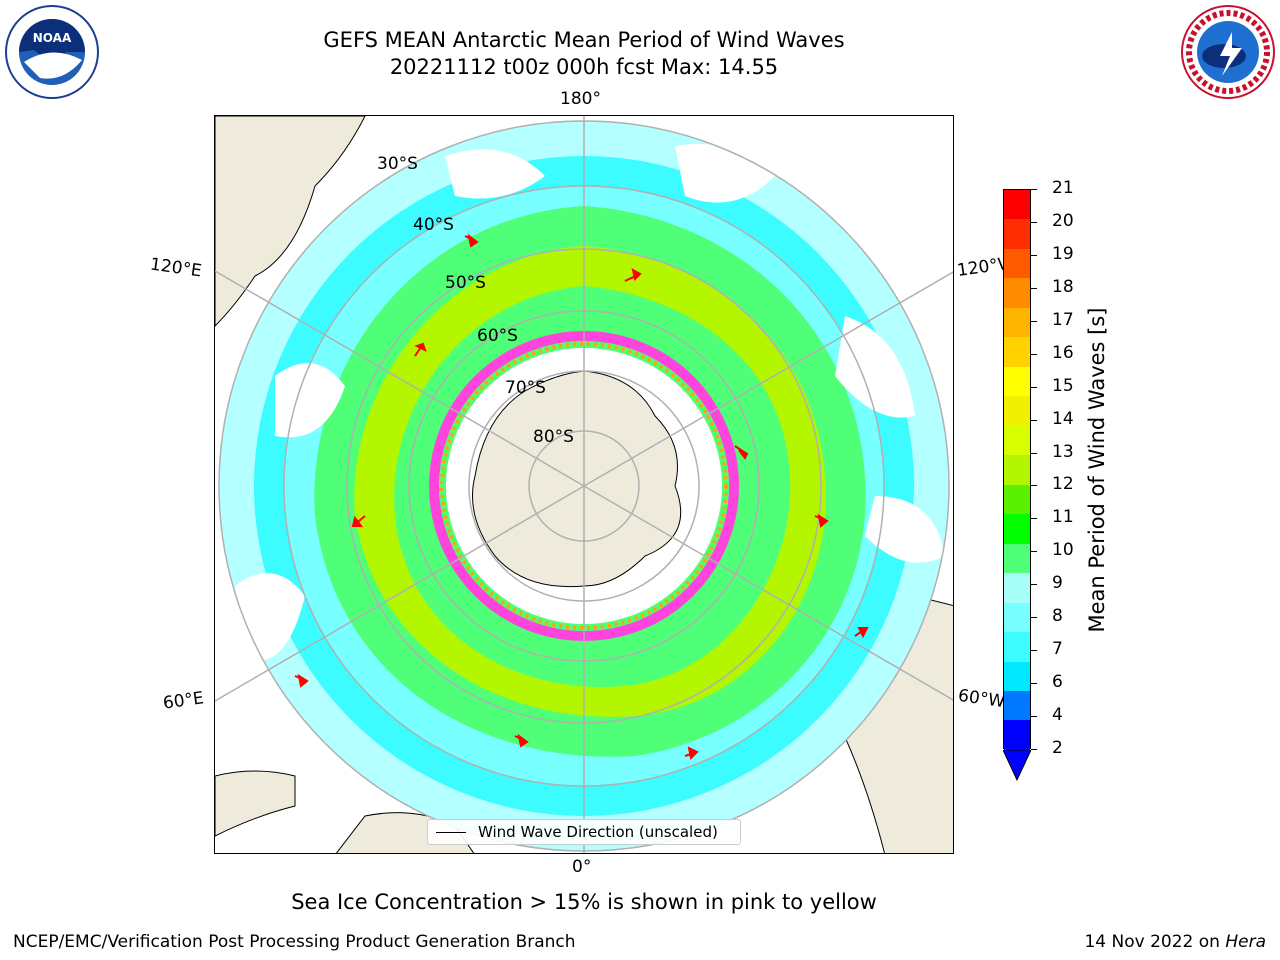 The image size is (1280, 960). Describe the element at coordinates (981, 699) in the screenshot. I see `lon-label-60w: 60°W` at that location.